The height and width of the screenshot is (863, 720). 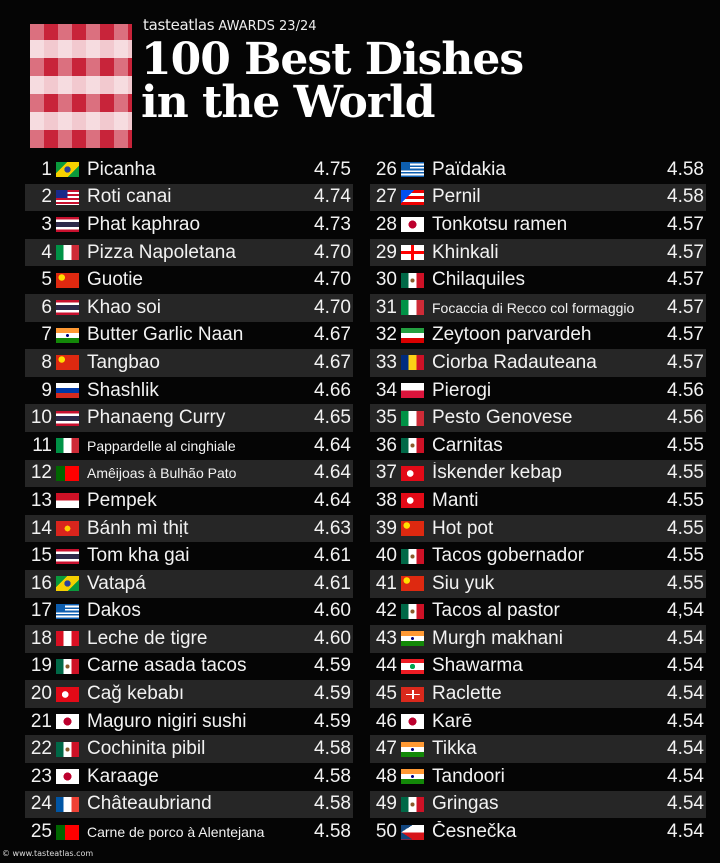 What do you see at coordinates (41, 528) in the screenshot?
I see `rank: 14` at bounding box center [41, 528].